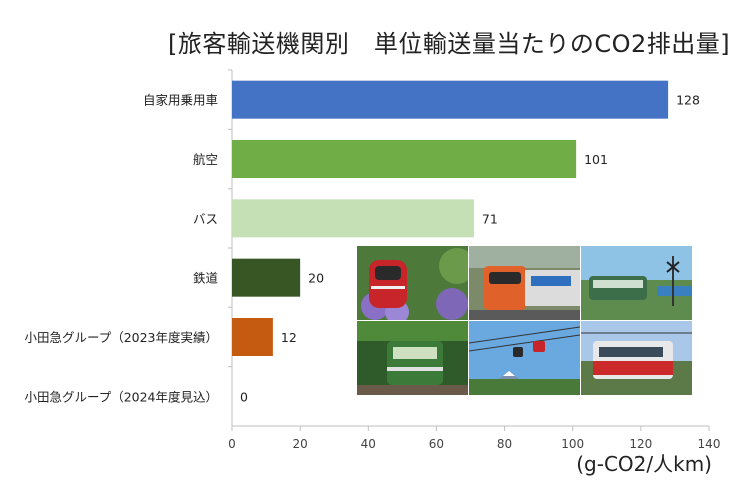 The height and width of the screenshot is (500, 750). Describe the element at coordinates (636, 283) in the screenshot. I see `photo-seaside-tram` at that location.